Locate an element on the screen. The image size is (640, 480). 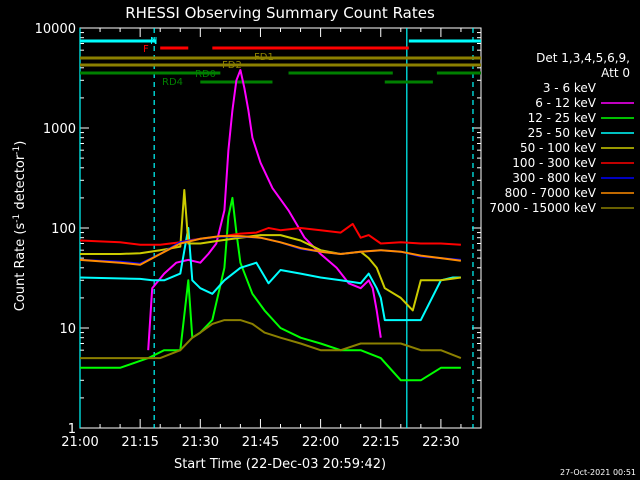
legend-label-4: 50 - 100 keV is located at coordinates (558, 148).